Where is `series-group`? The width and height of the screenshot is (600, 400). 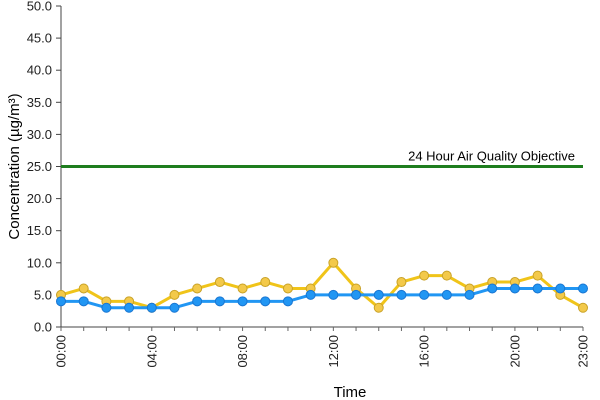
series-group is located at coordinates (322, 285).